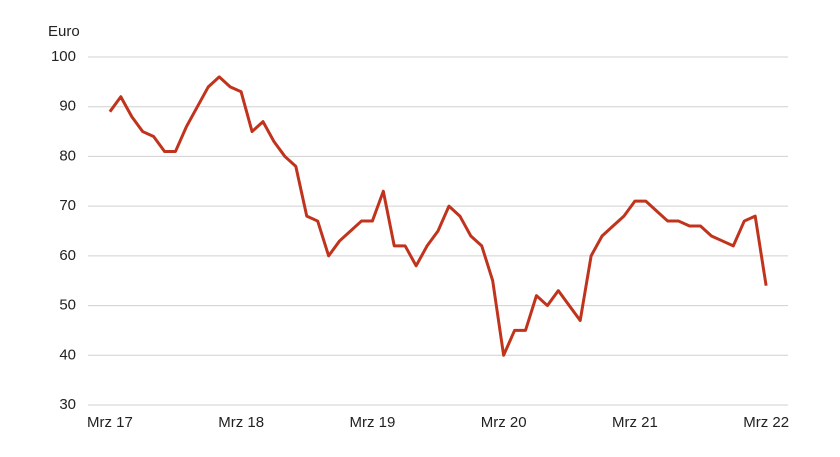  What do you see at coordinates (64, 31) in the screenshot?
I see `y-axis-label: Euro` at bounding box center [64, 31].